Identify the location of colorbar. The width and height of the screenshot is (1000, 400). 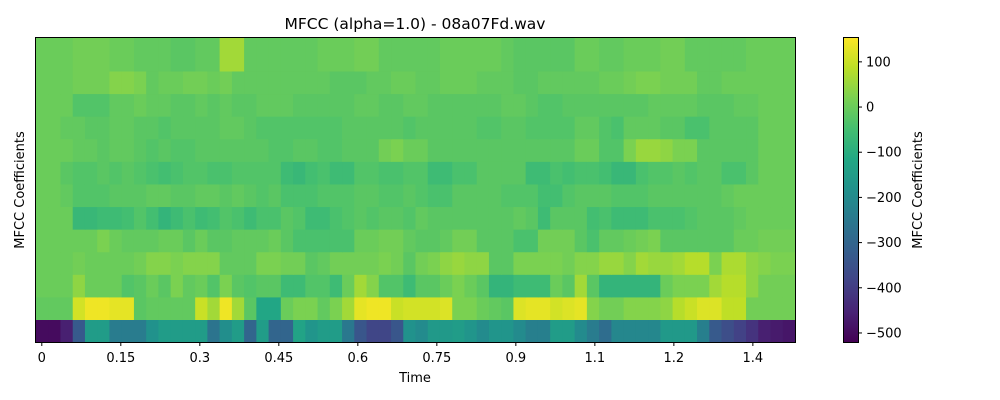
(850, 189).